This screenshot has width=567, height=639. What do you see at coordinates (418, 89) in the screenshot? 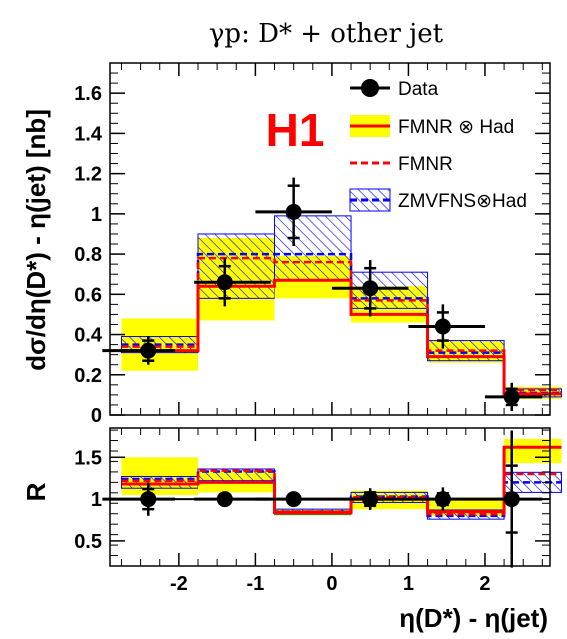
I see `legend-label: Data` at bounding box center [418, 89].